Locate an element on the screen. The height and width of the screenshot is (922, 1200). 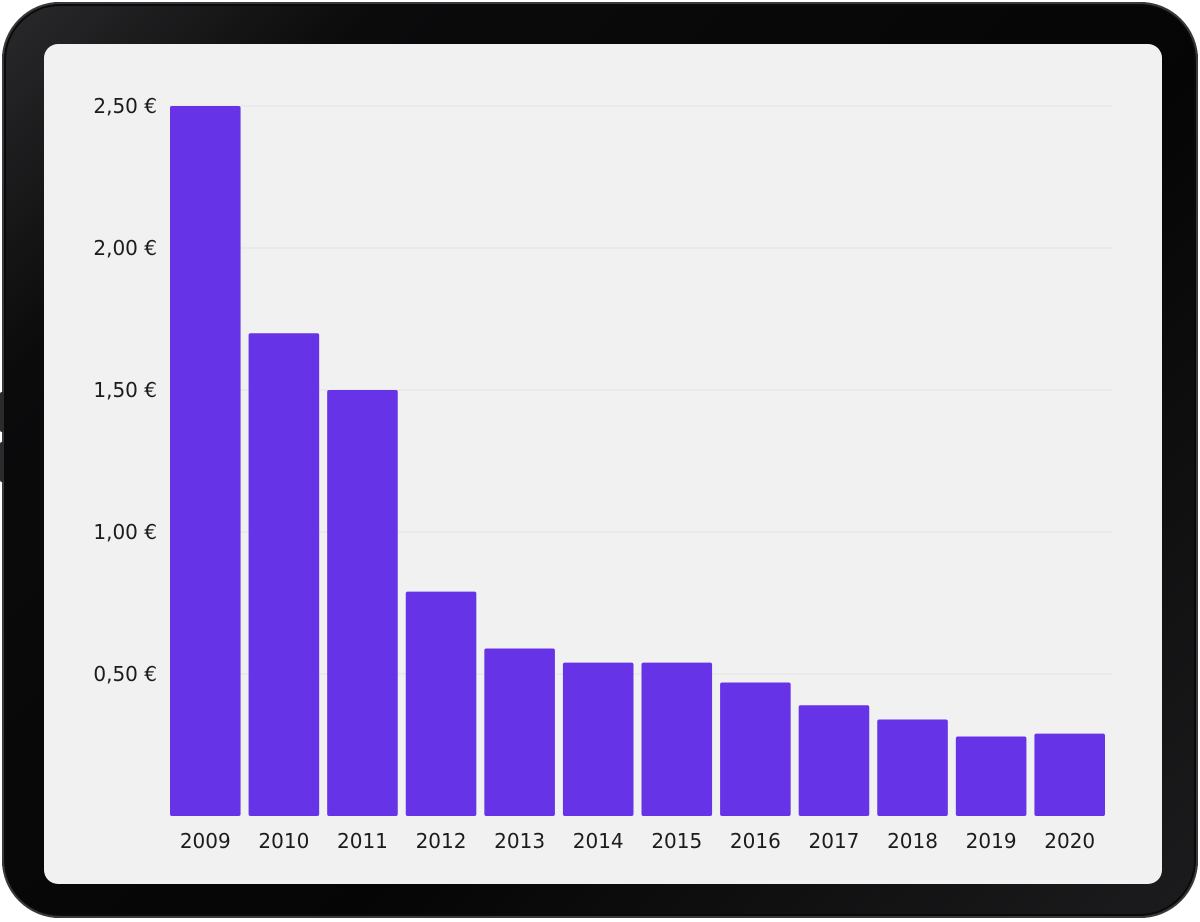
bar-2019 is located at coordinates (991, 776).